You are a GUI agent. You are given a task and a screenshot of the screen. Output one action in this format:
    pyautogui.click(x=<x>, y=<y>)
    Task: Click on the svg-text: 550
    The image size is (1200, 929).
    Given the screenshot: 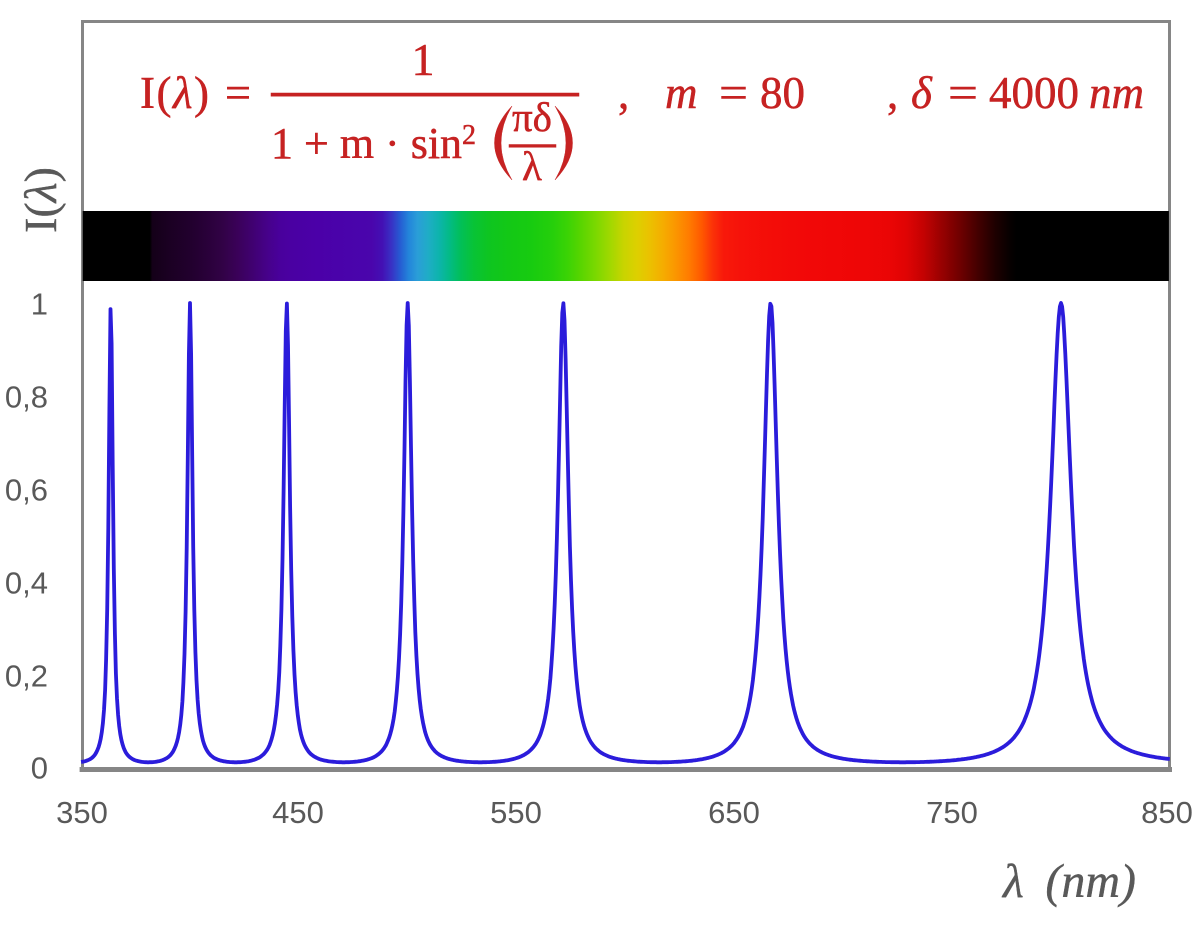 What is the action you would take?
    pyautogui.click(x=516, y=812)
    